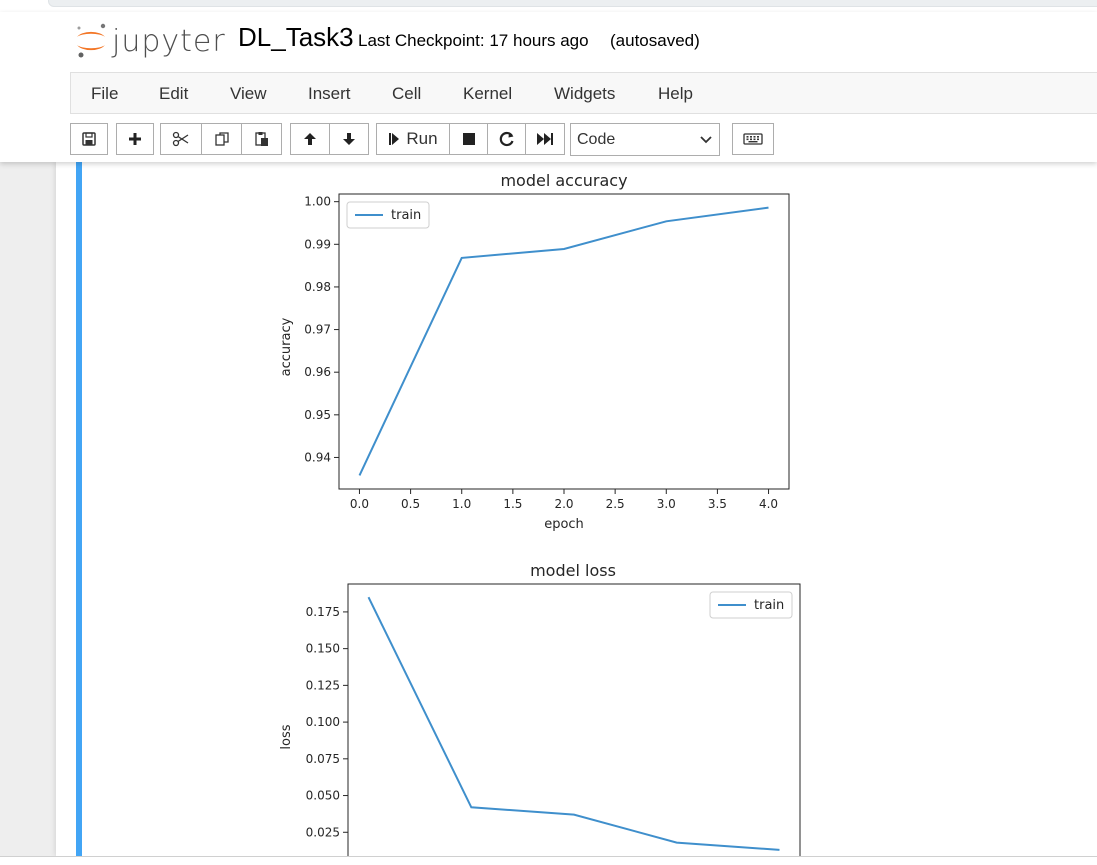  I want to click on menu-view: View, so click(248, 93).